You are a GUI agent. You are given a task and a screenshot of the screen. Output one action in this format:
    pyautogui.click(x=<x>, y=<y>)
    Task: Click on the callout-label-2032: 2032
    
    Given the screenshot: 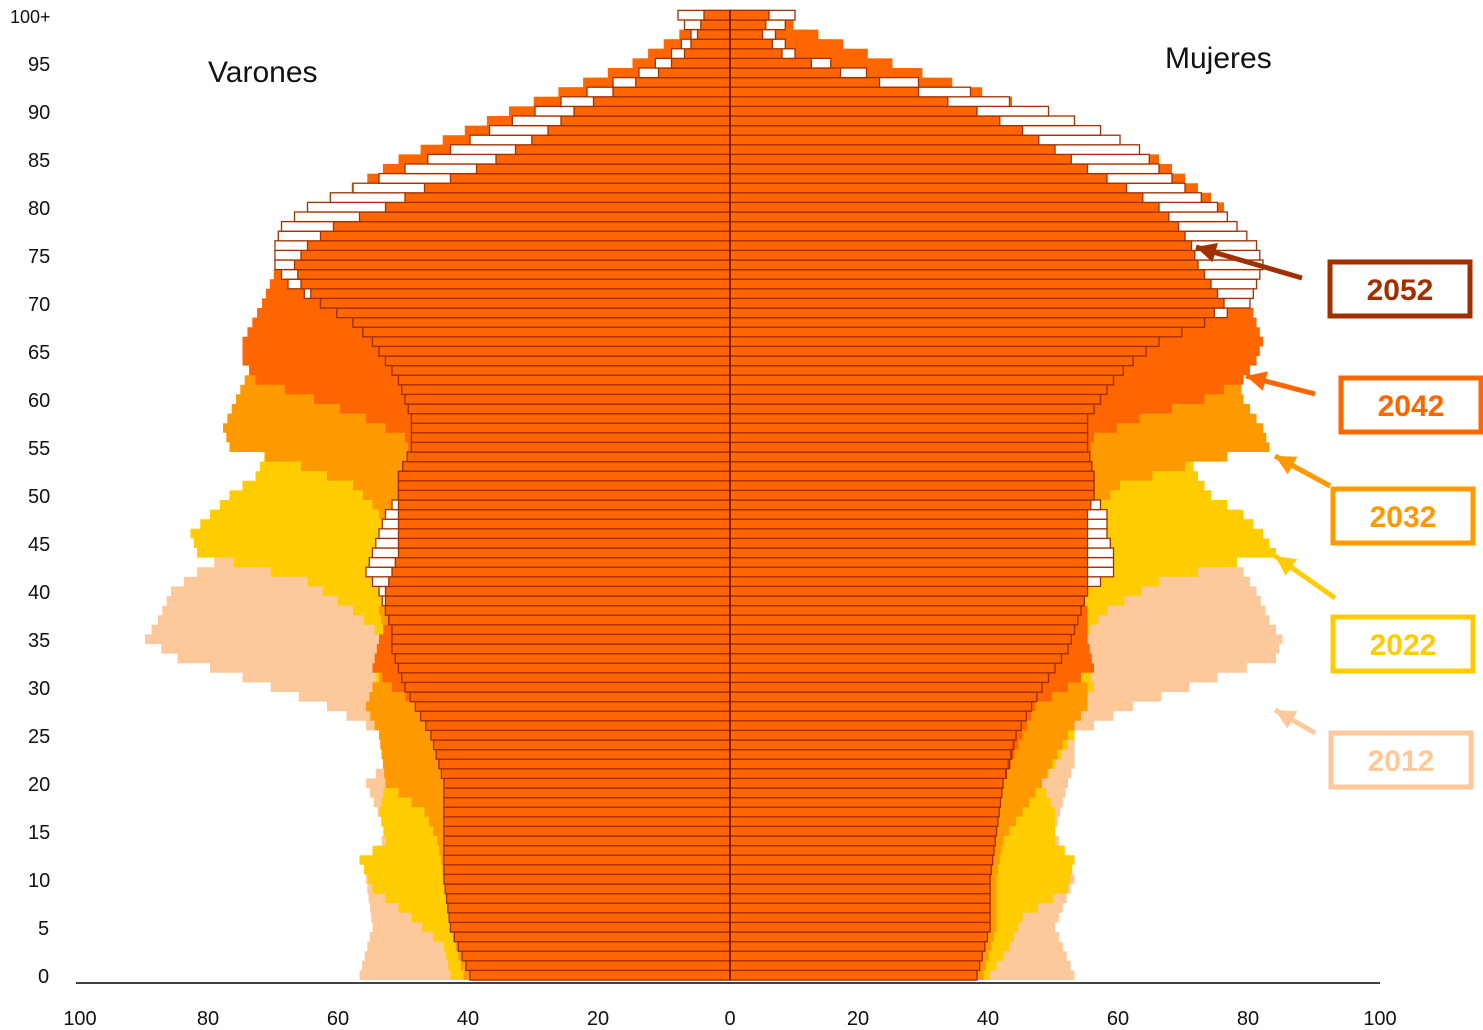 What is the action you would take?
    pyautogui.click(x=1403, y=517)
    